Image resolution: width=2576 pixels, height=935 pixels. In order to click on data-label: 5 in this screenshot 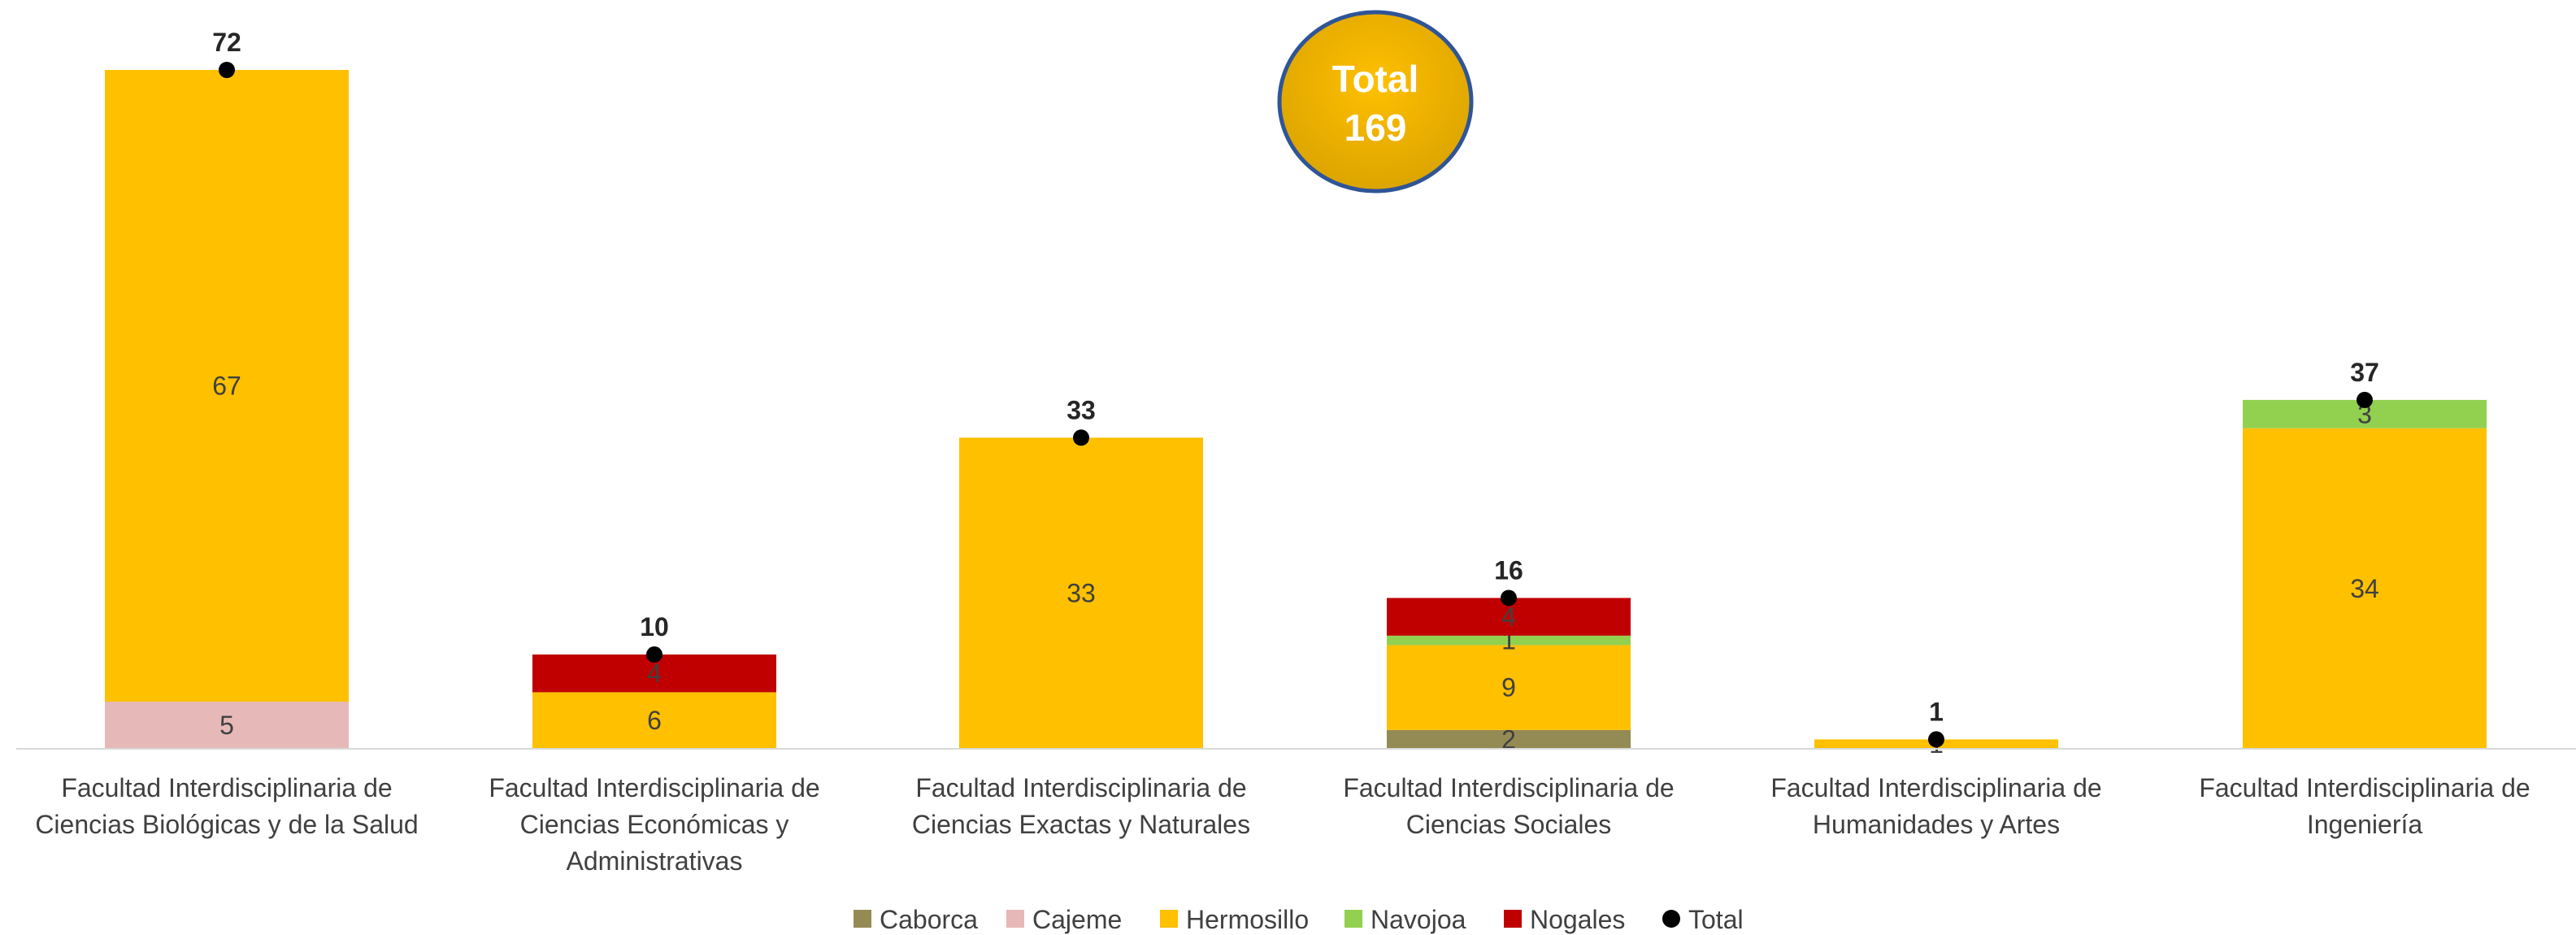, I will do `click(226, 725)`.